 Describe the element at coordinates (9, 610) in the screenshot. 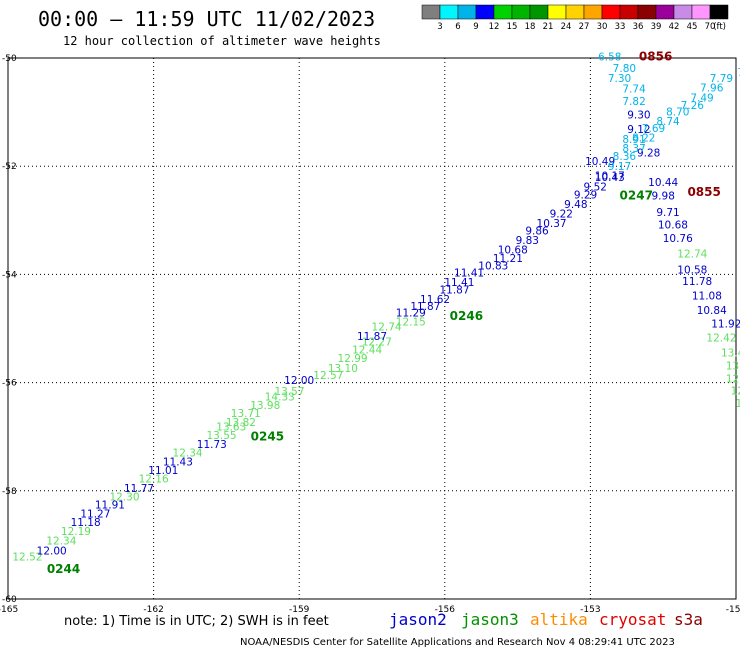

I see `x-tick-label: -165` at that location.